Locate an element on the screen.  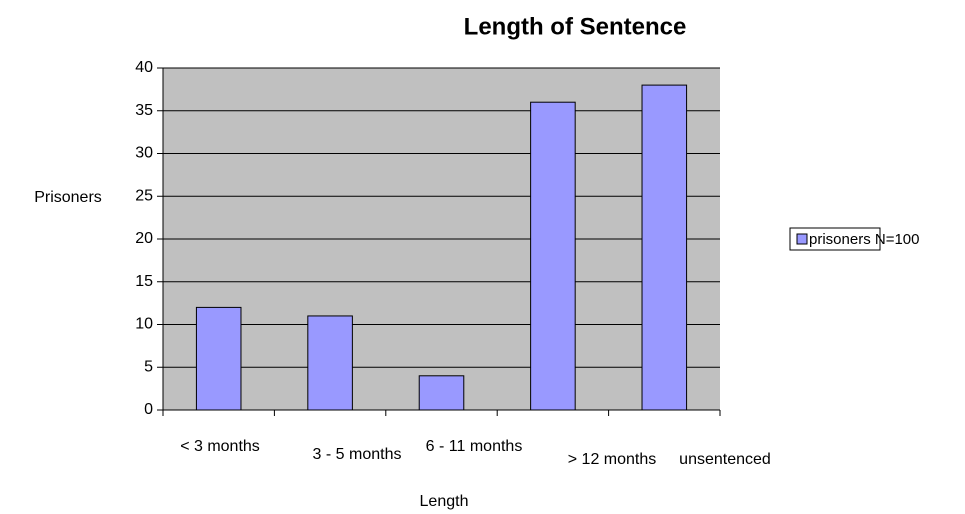
y-tick-label: 40 is located at coordinates (144, 67).